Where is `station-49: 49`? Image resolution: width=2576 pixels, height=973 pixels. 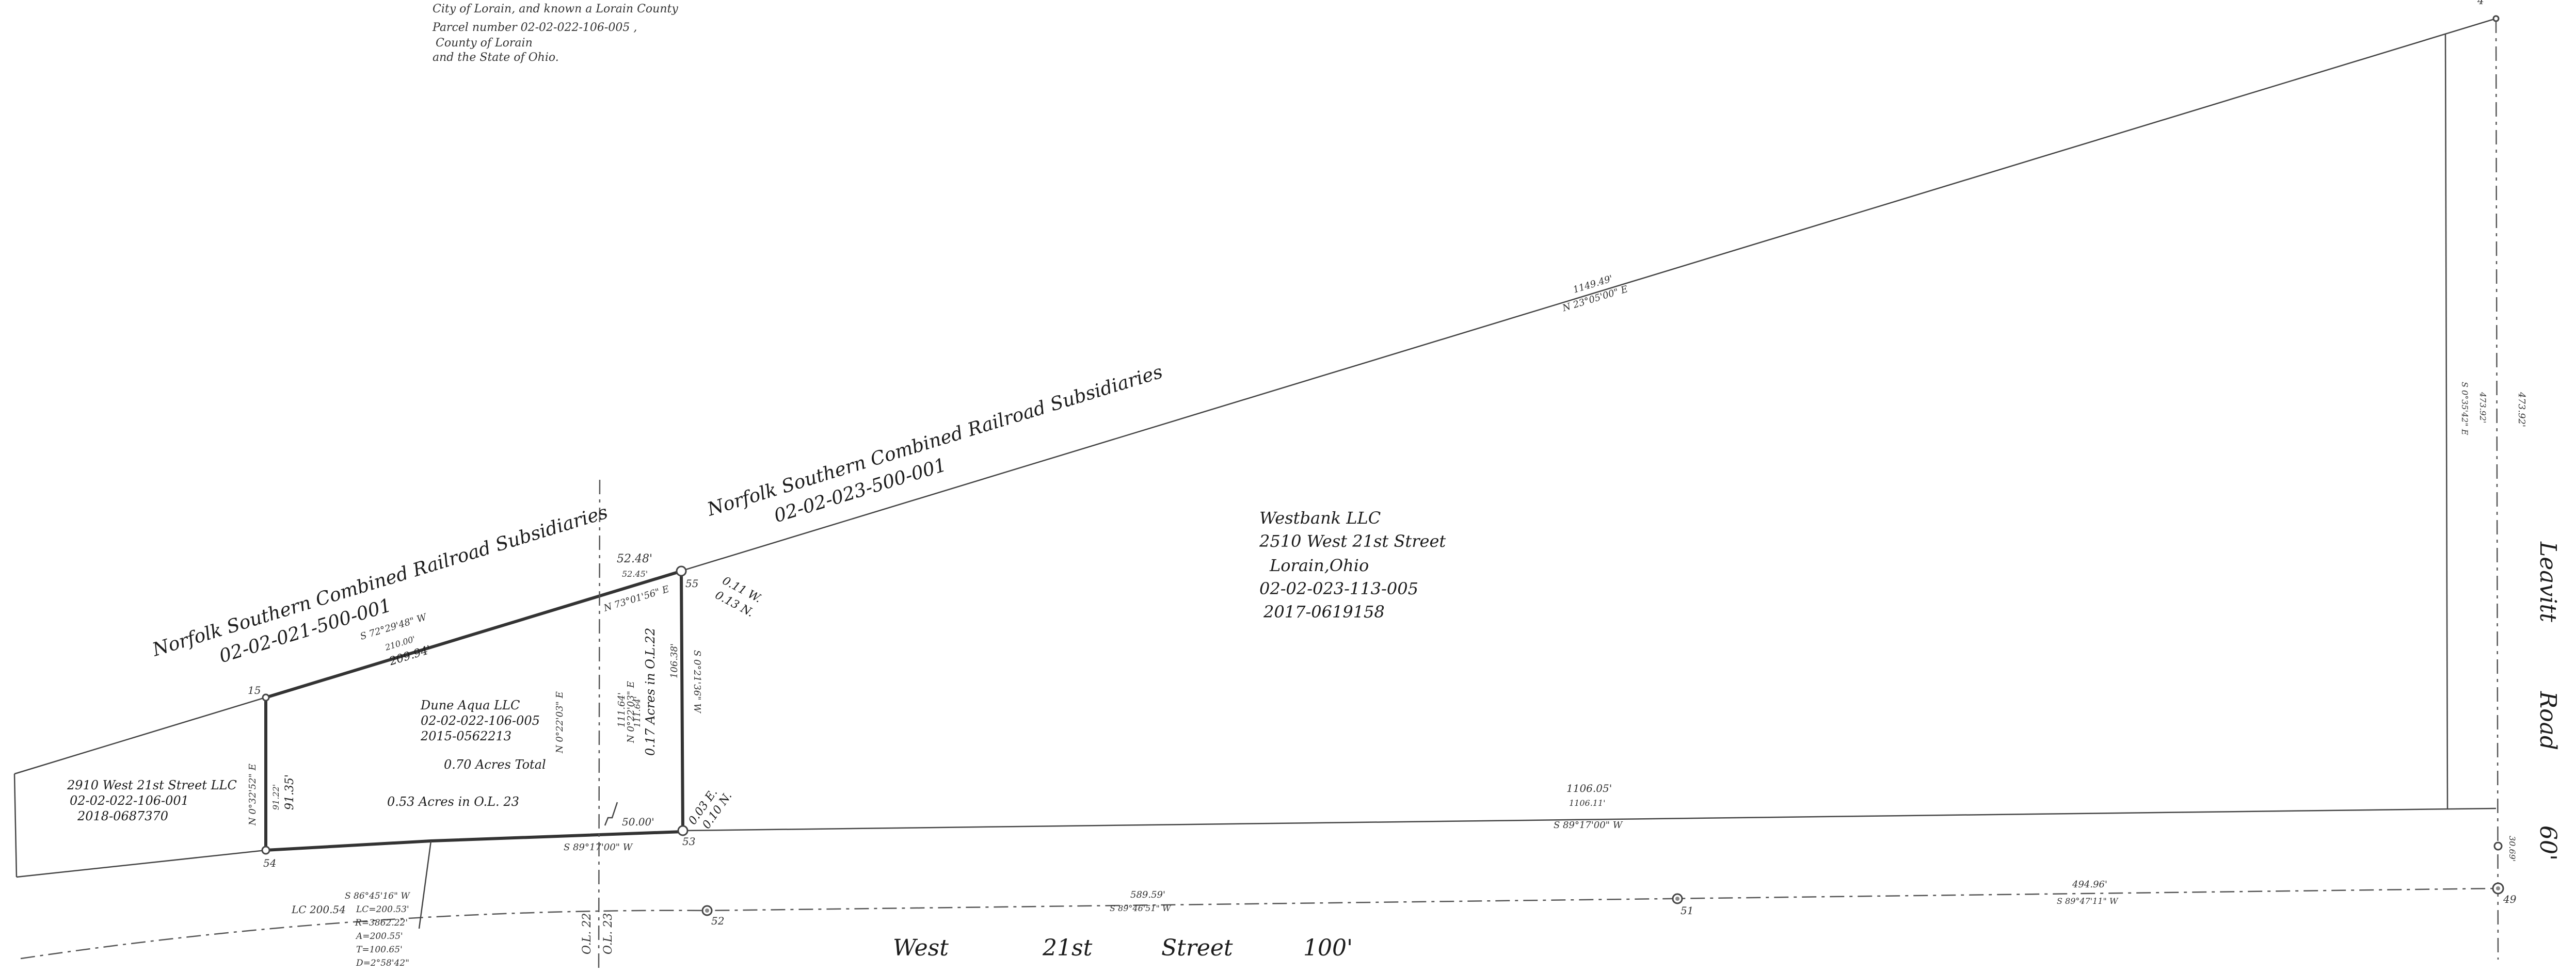 station-49: 49 is located at coordinates (2510, 899).